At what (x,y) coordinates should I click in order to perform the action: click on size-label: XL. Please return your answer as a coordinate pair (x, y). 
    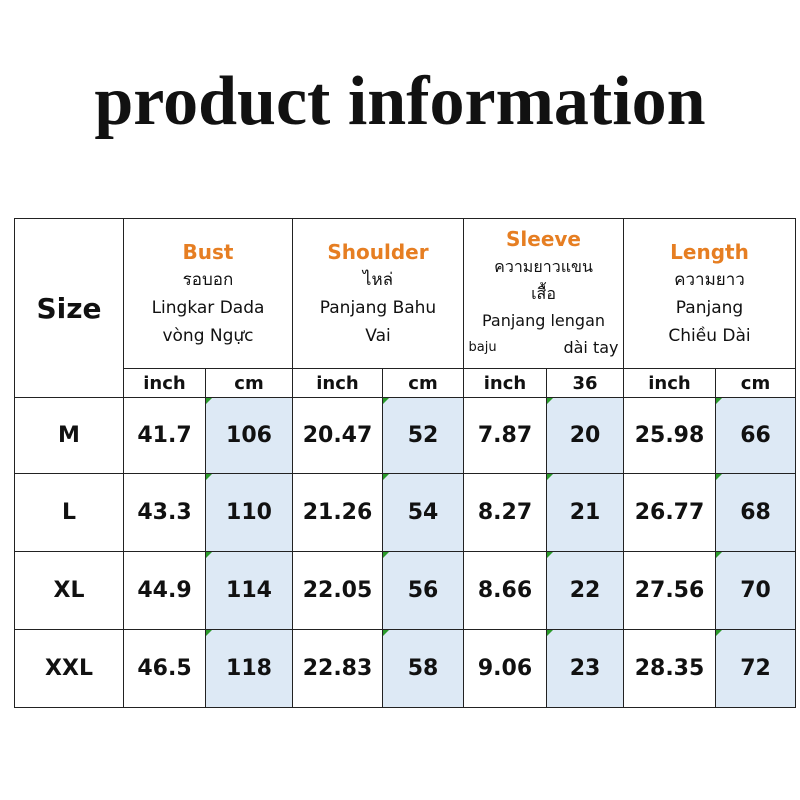
    Looking at the image, I should click on (69, 590).